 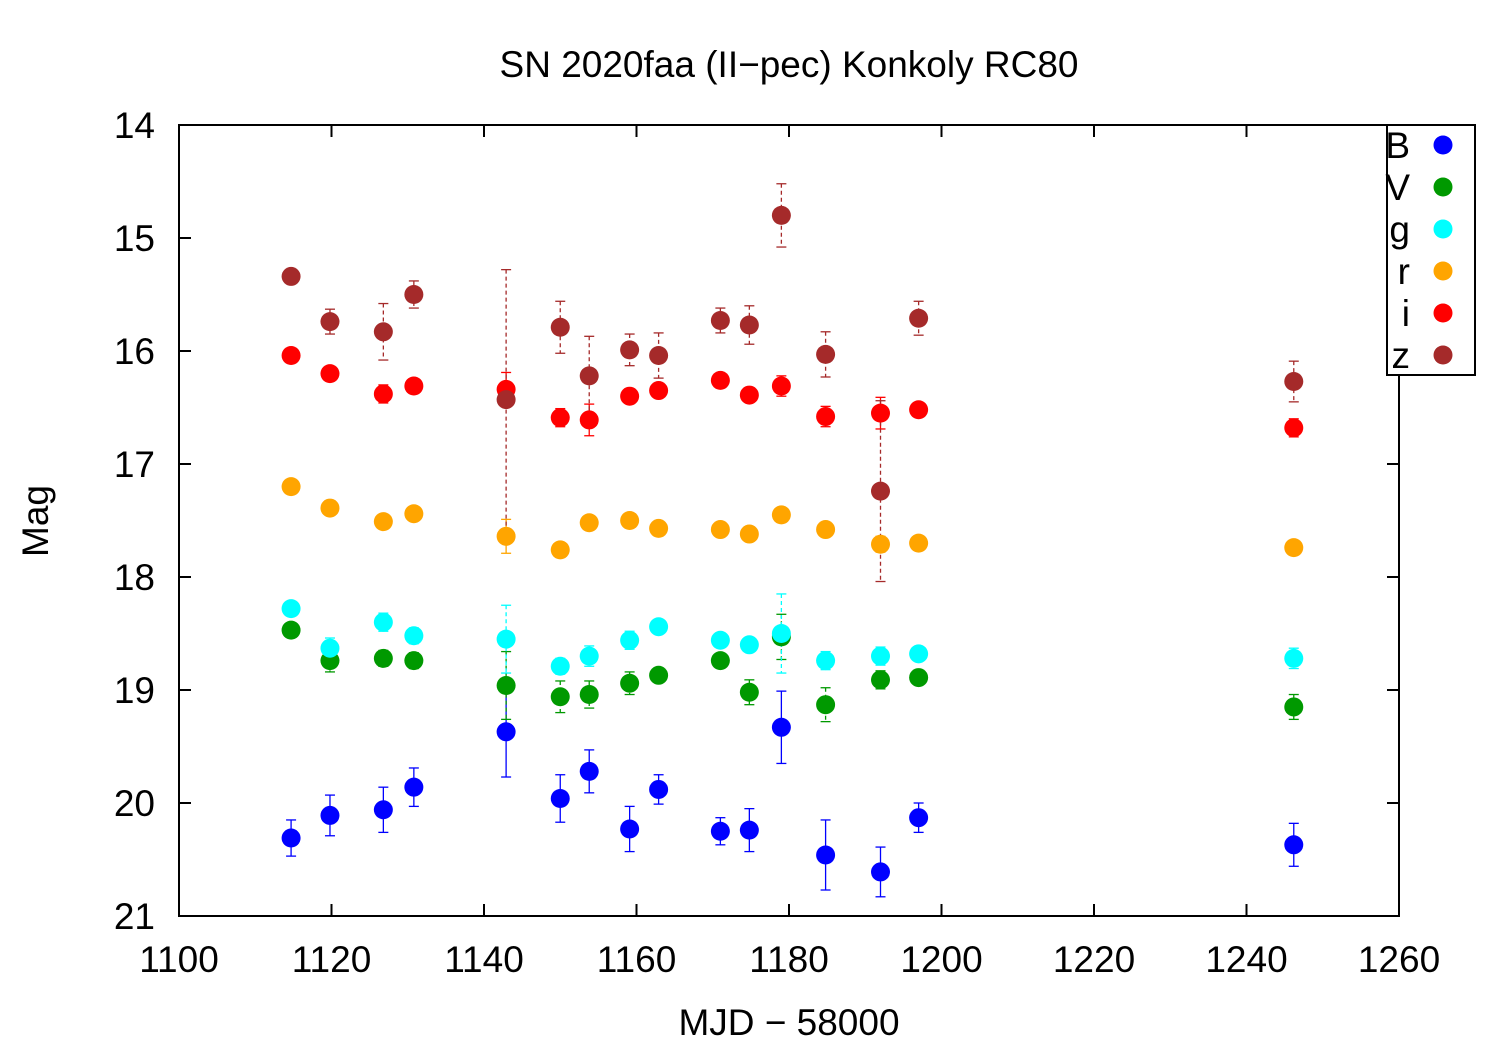 I want to click on chart-title: SN 2020faa (II−pec) Konkoly RC80, so click(x=789, y=64).